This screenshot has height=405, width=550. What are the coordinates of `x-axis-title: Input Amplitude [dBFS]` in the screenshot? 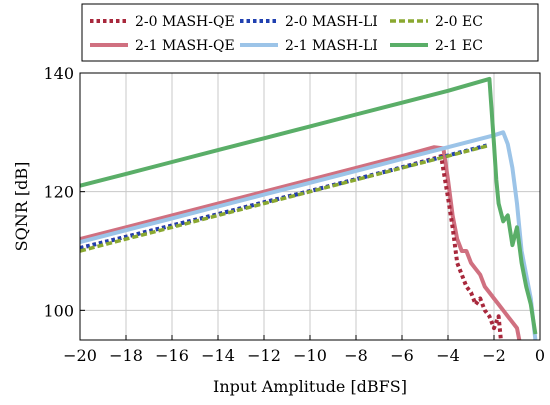 It's located at (310, 386).